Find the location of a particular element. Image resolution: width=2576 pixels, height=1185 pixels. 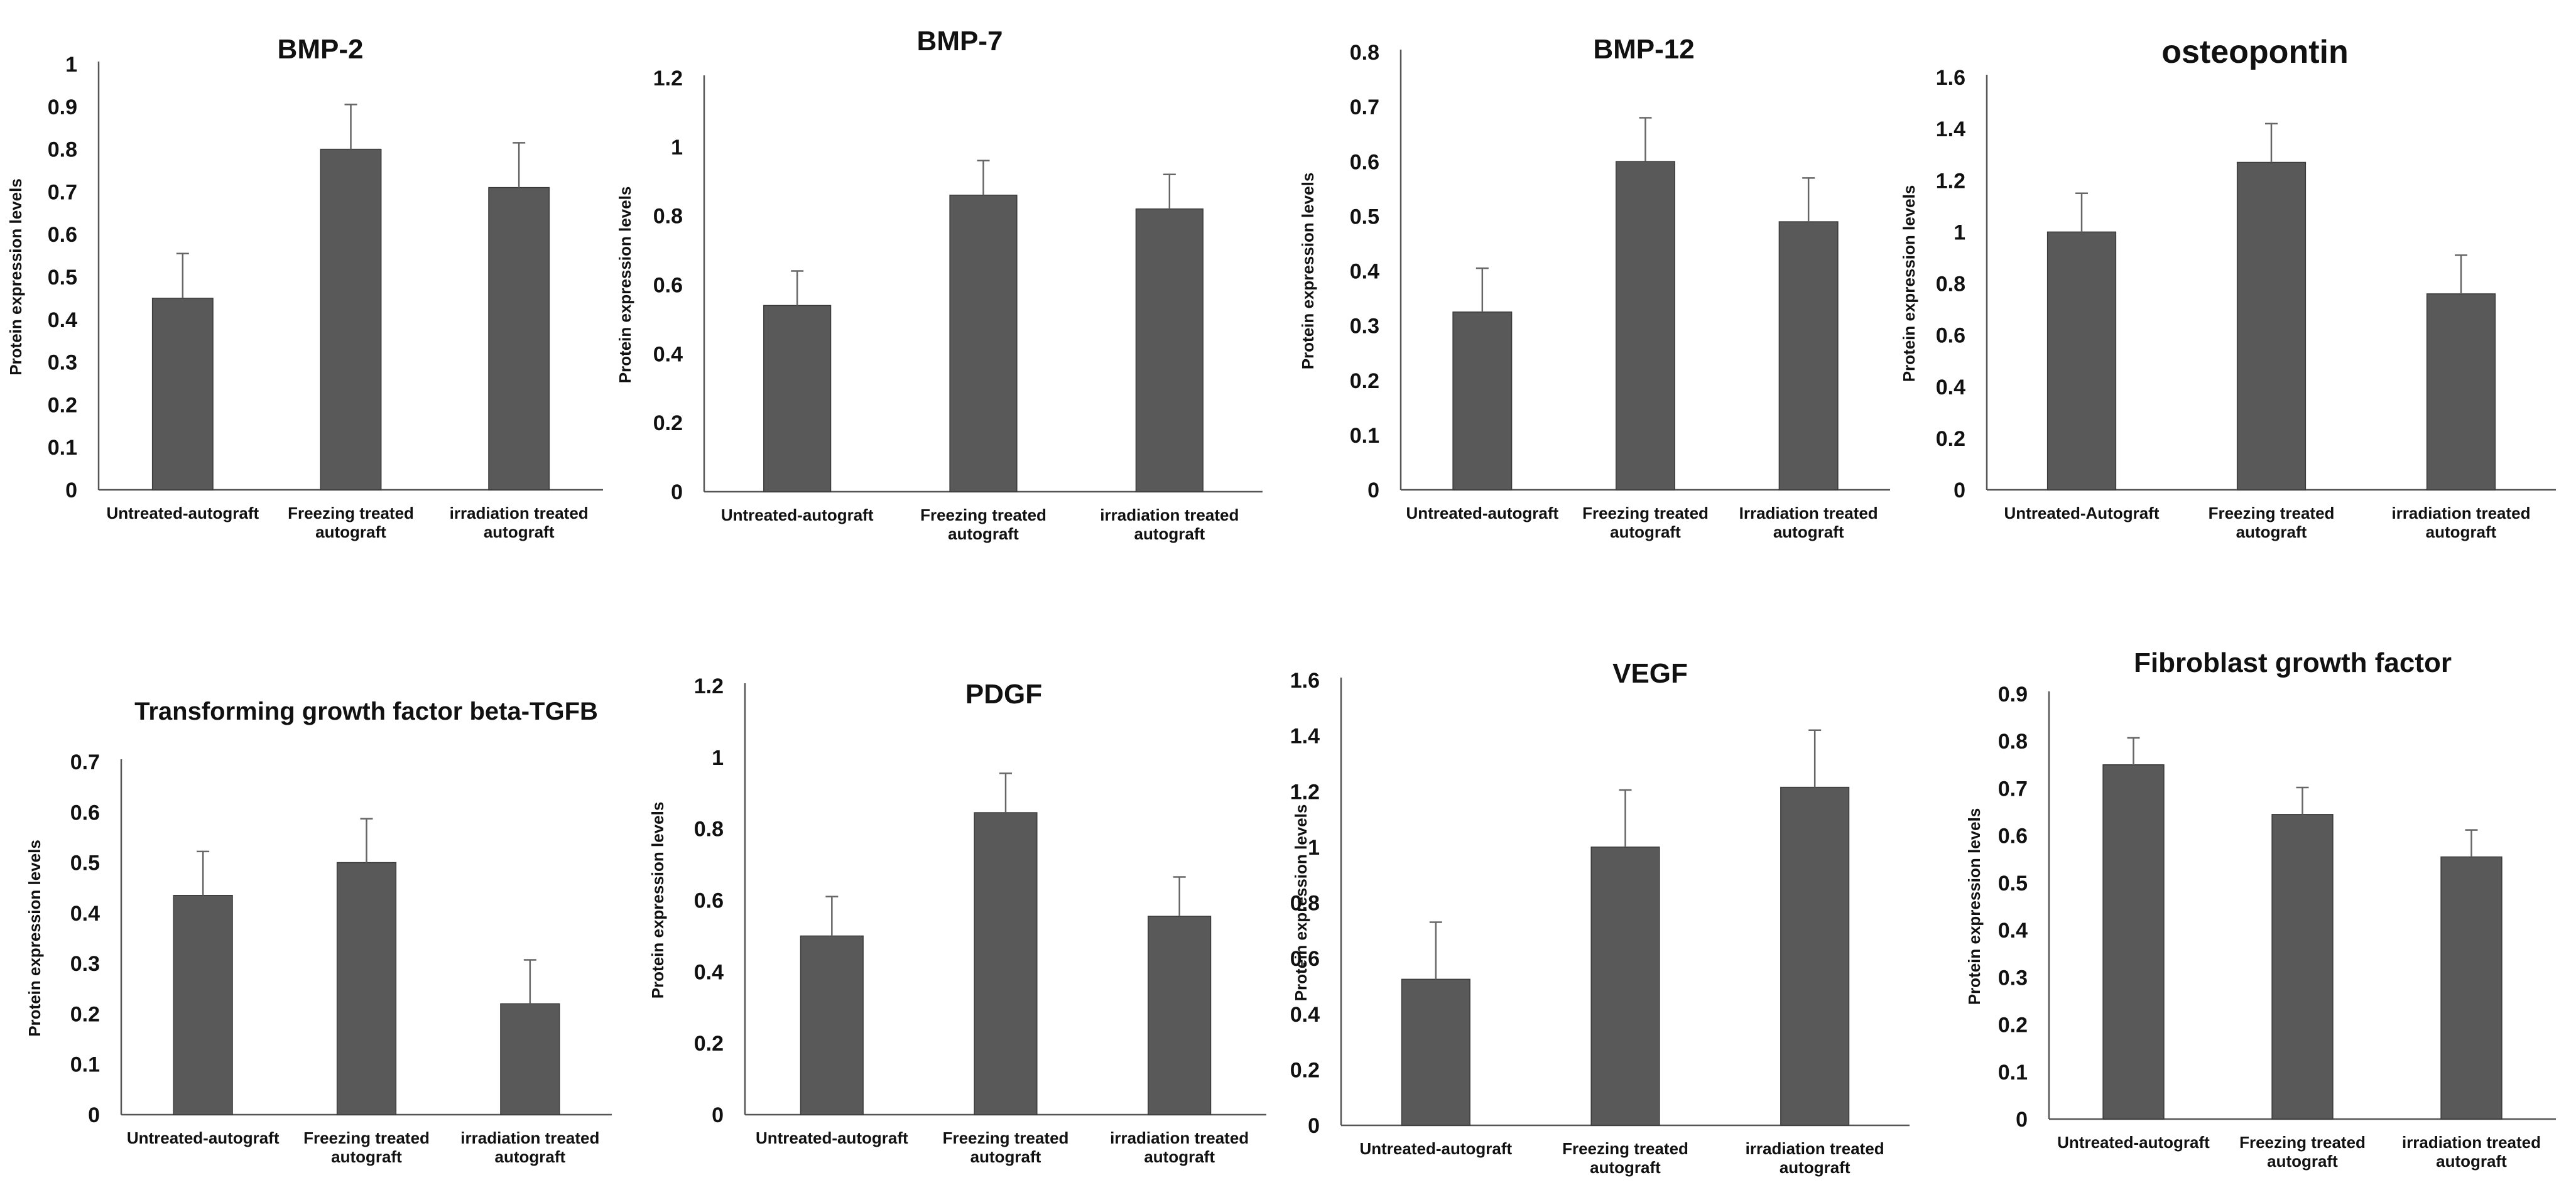

chart-title: Fibroblast growth factor is located at coordinates (2293, 662).